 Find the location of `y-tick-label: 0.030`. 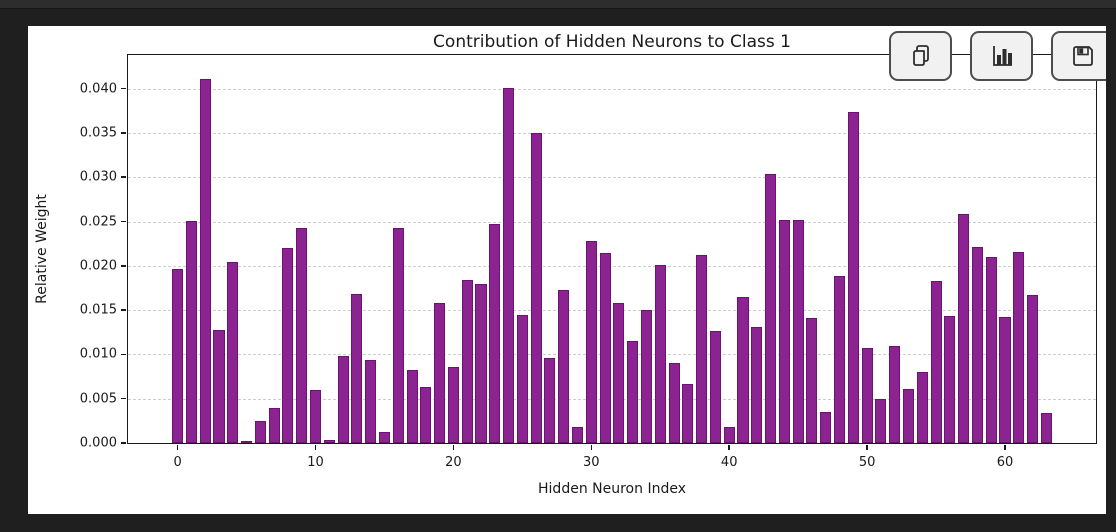

y-tick-label: 0.030 is located at coordinates (98, 177).